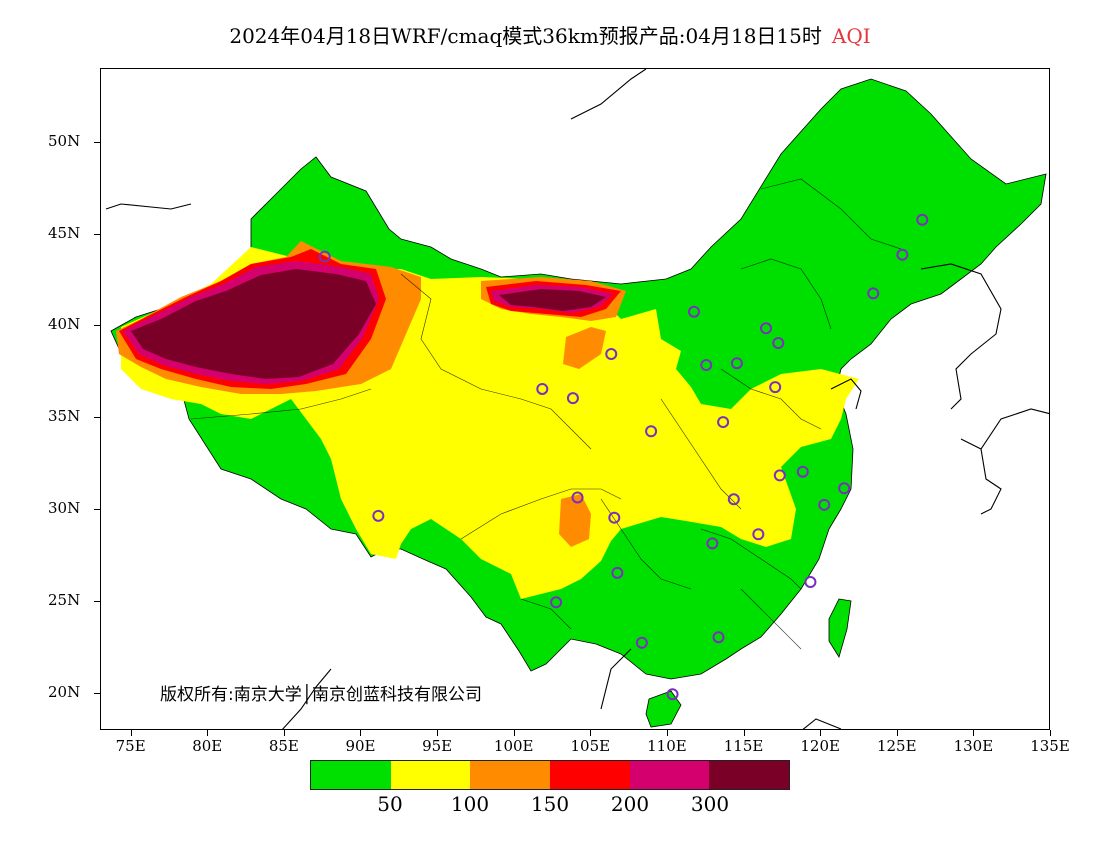 The width and height of the screenshot is (1100, 850). Describe the element at coordinates (64, 600) in the screenshot. I see `lat-tick-label: 25N` at that location.